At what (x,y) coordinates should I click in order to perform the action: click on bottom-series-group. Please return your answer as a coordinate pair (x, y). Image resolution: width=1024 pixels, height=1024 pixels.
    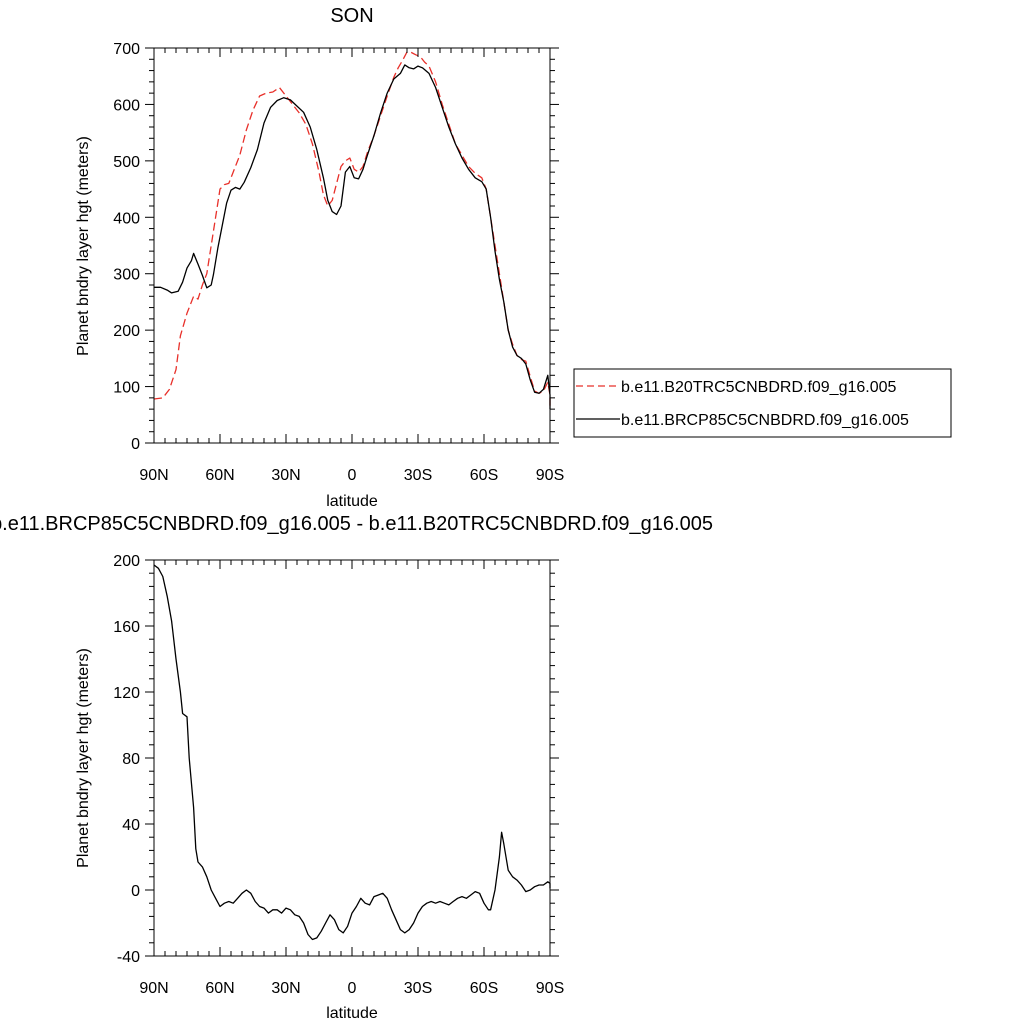
    Looking at the image, I should click on (352, 752).